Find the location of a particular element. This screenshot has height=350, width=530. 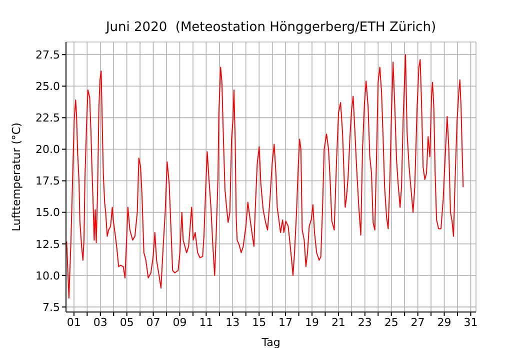

x-tick-label: 23 is located at coordinates (365, 322).